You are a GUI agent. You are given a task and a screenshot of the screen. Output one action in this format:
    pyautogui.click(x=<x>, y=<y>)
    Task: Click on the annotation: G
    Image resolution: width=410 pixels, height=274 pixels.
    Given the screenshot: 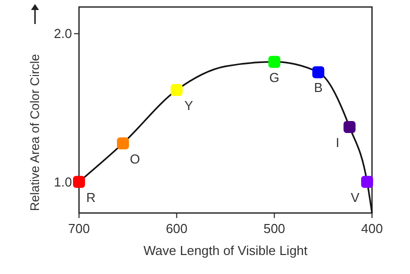 What is the action you would take?
    pyautogui.click(x=274, y=77)
    